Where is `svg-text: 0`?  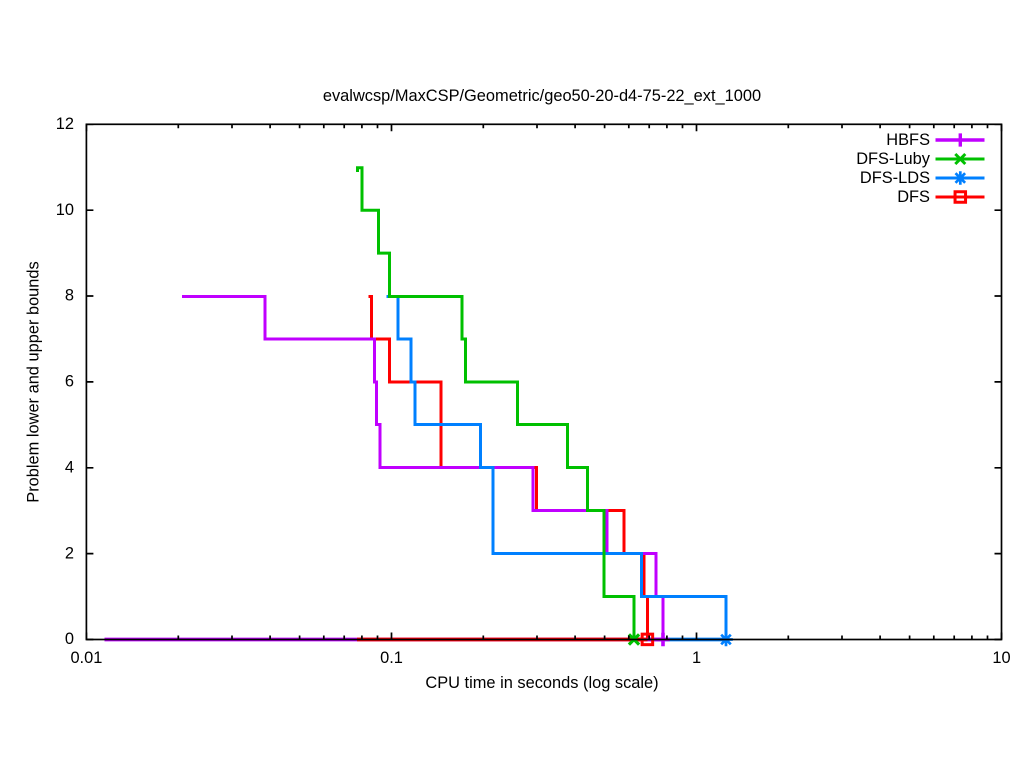 svg-text: 0 is located at coordinates (69, 639).